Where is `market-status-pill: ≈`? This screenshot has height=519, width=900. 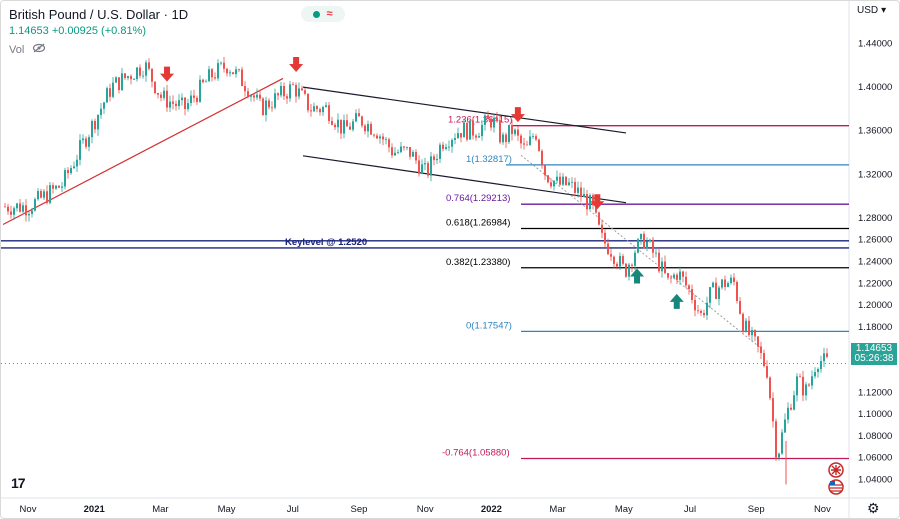
market-status-pill: ≈ is located at coordinates (323, 14).